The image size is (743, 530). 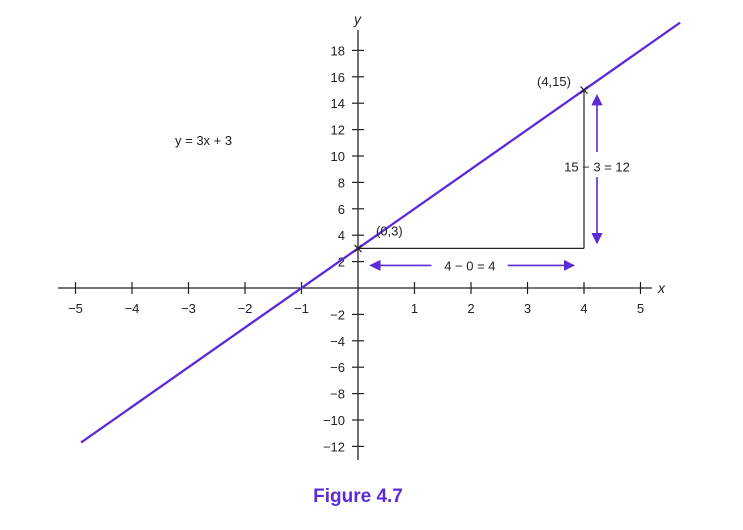 I want to click on point-label: (4,15), so click(x=554, y=81).